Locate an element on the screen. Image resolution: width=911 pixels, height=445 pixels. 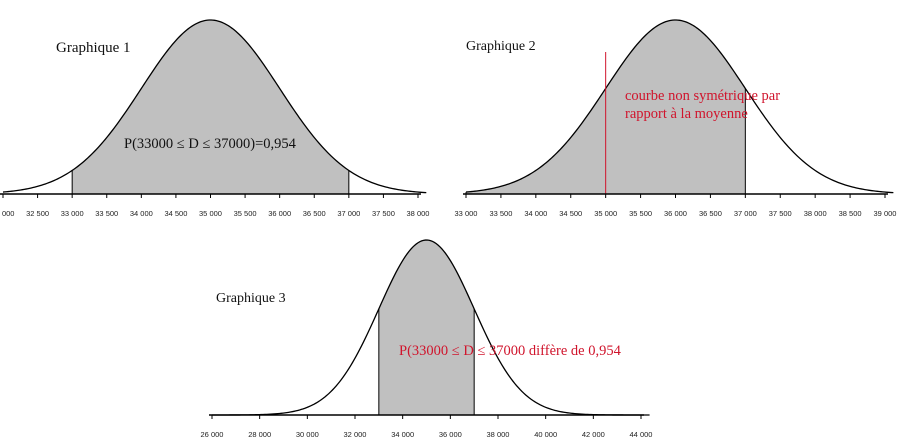
x-tick-label: 26 000 is located at coordinates (212, 434).